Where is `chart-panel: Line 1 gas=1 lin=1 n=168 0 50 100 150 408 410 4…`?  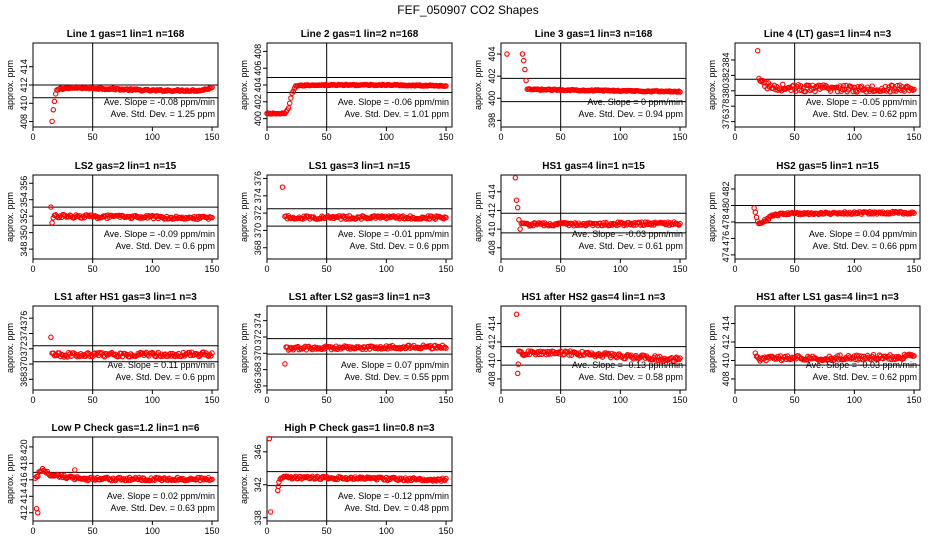 chart-panel: Line 1 gas=1 lin=1 n=168 0 50 100 150 408 410 4… is located at coordinates (112, 85).